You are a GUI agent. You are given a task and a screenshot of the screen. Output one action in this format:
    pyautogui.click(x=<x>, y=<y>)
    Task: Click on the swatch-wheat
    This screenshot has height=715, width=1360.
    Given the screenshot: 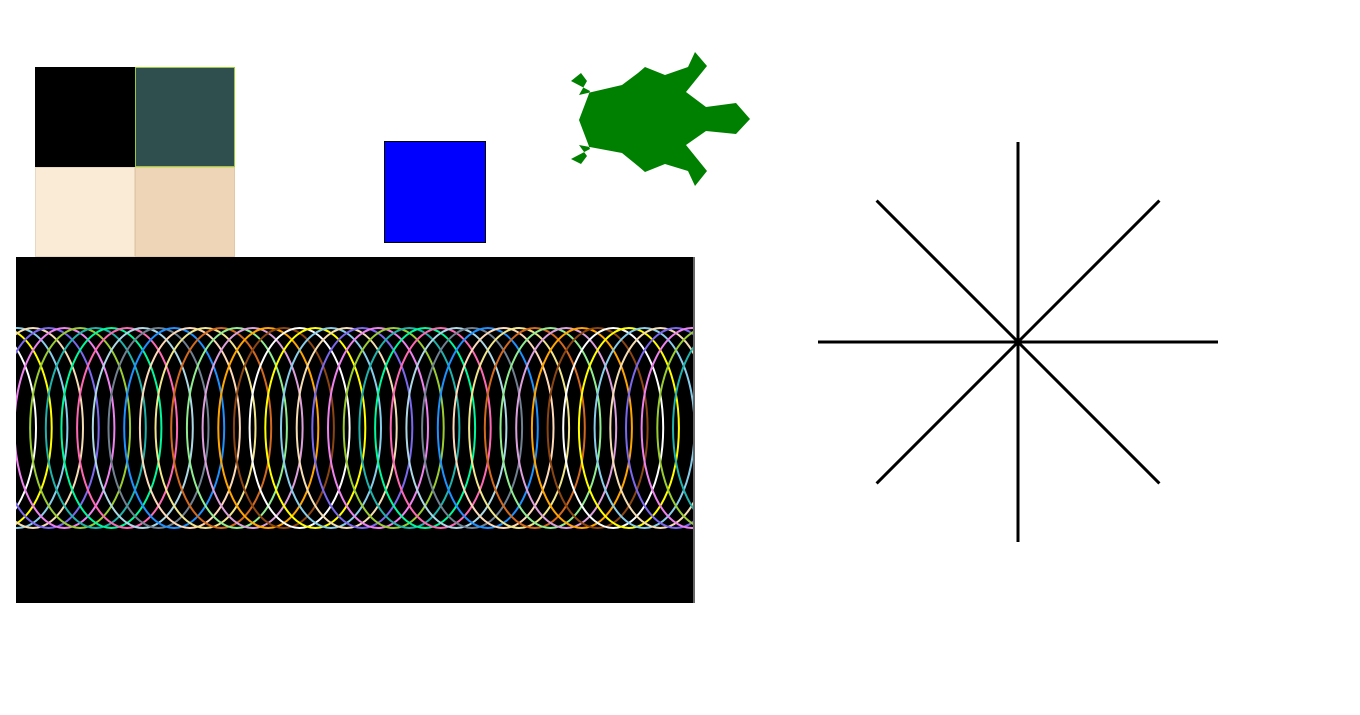 What is the action you would take?
    pyautogui.click(x=185, y=212)
    